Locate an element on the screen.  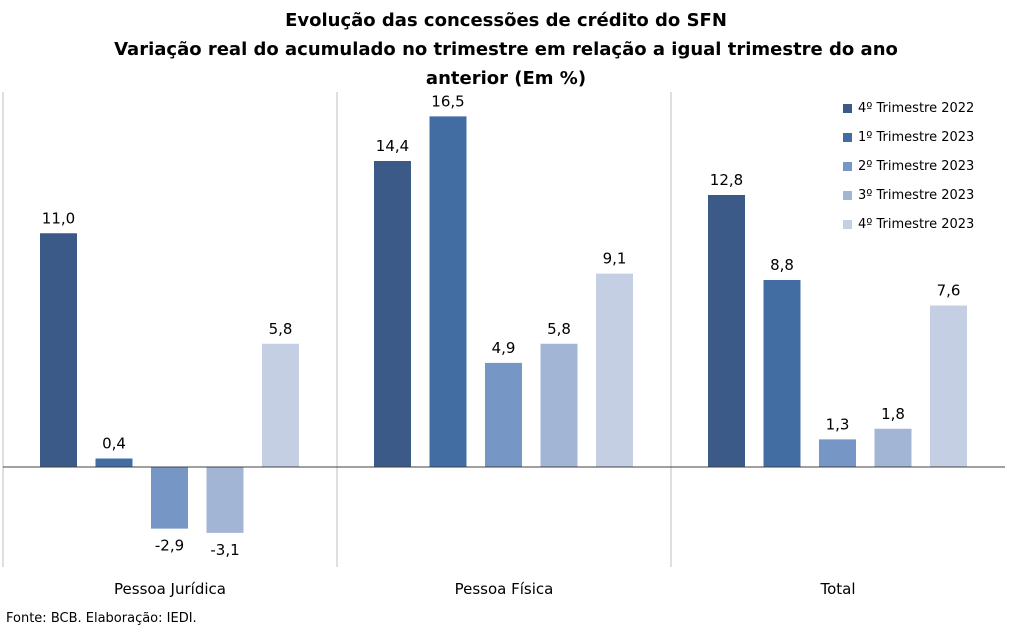
legend-label: 4º Trimestre 2023 is located at coordinates (916, 224).